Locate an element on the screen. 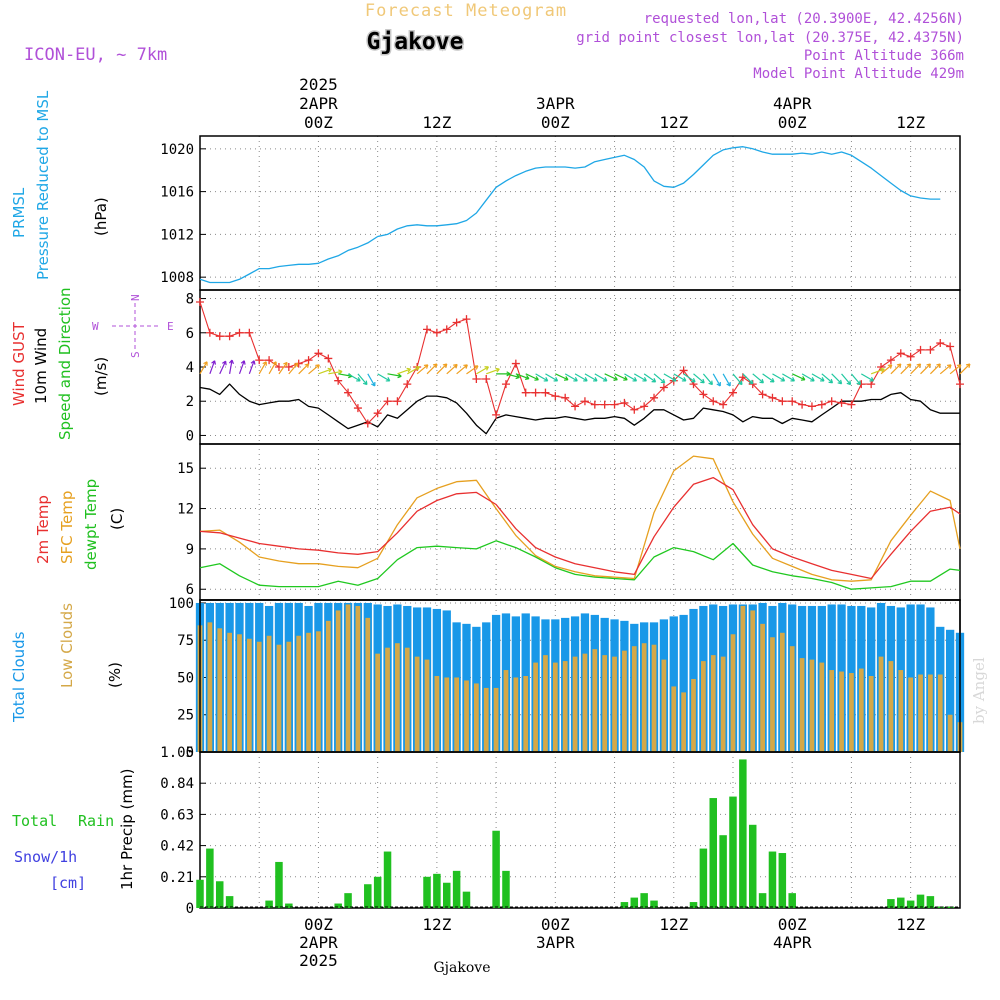 The height and width of the screenshot is (1000, 1000). compass-east: E is located at coordinates (170, 326).